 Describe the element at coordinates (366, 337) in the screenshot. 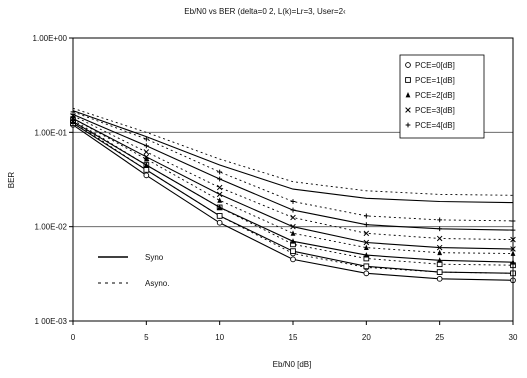

I see `x-tick-label: 20` at that location.